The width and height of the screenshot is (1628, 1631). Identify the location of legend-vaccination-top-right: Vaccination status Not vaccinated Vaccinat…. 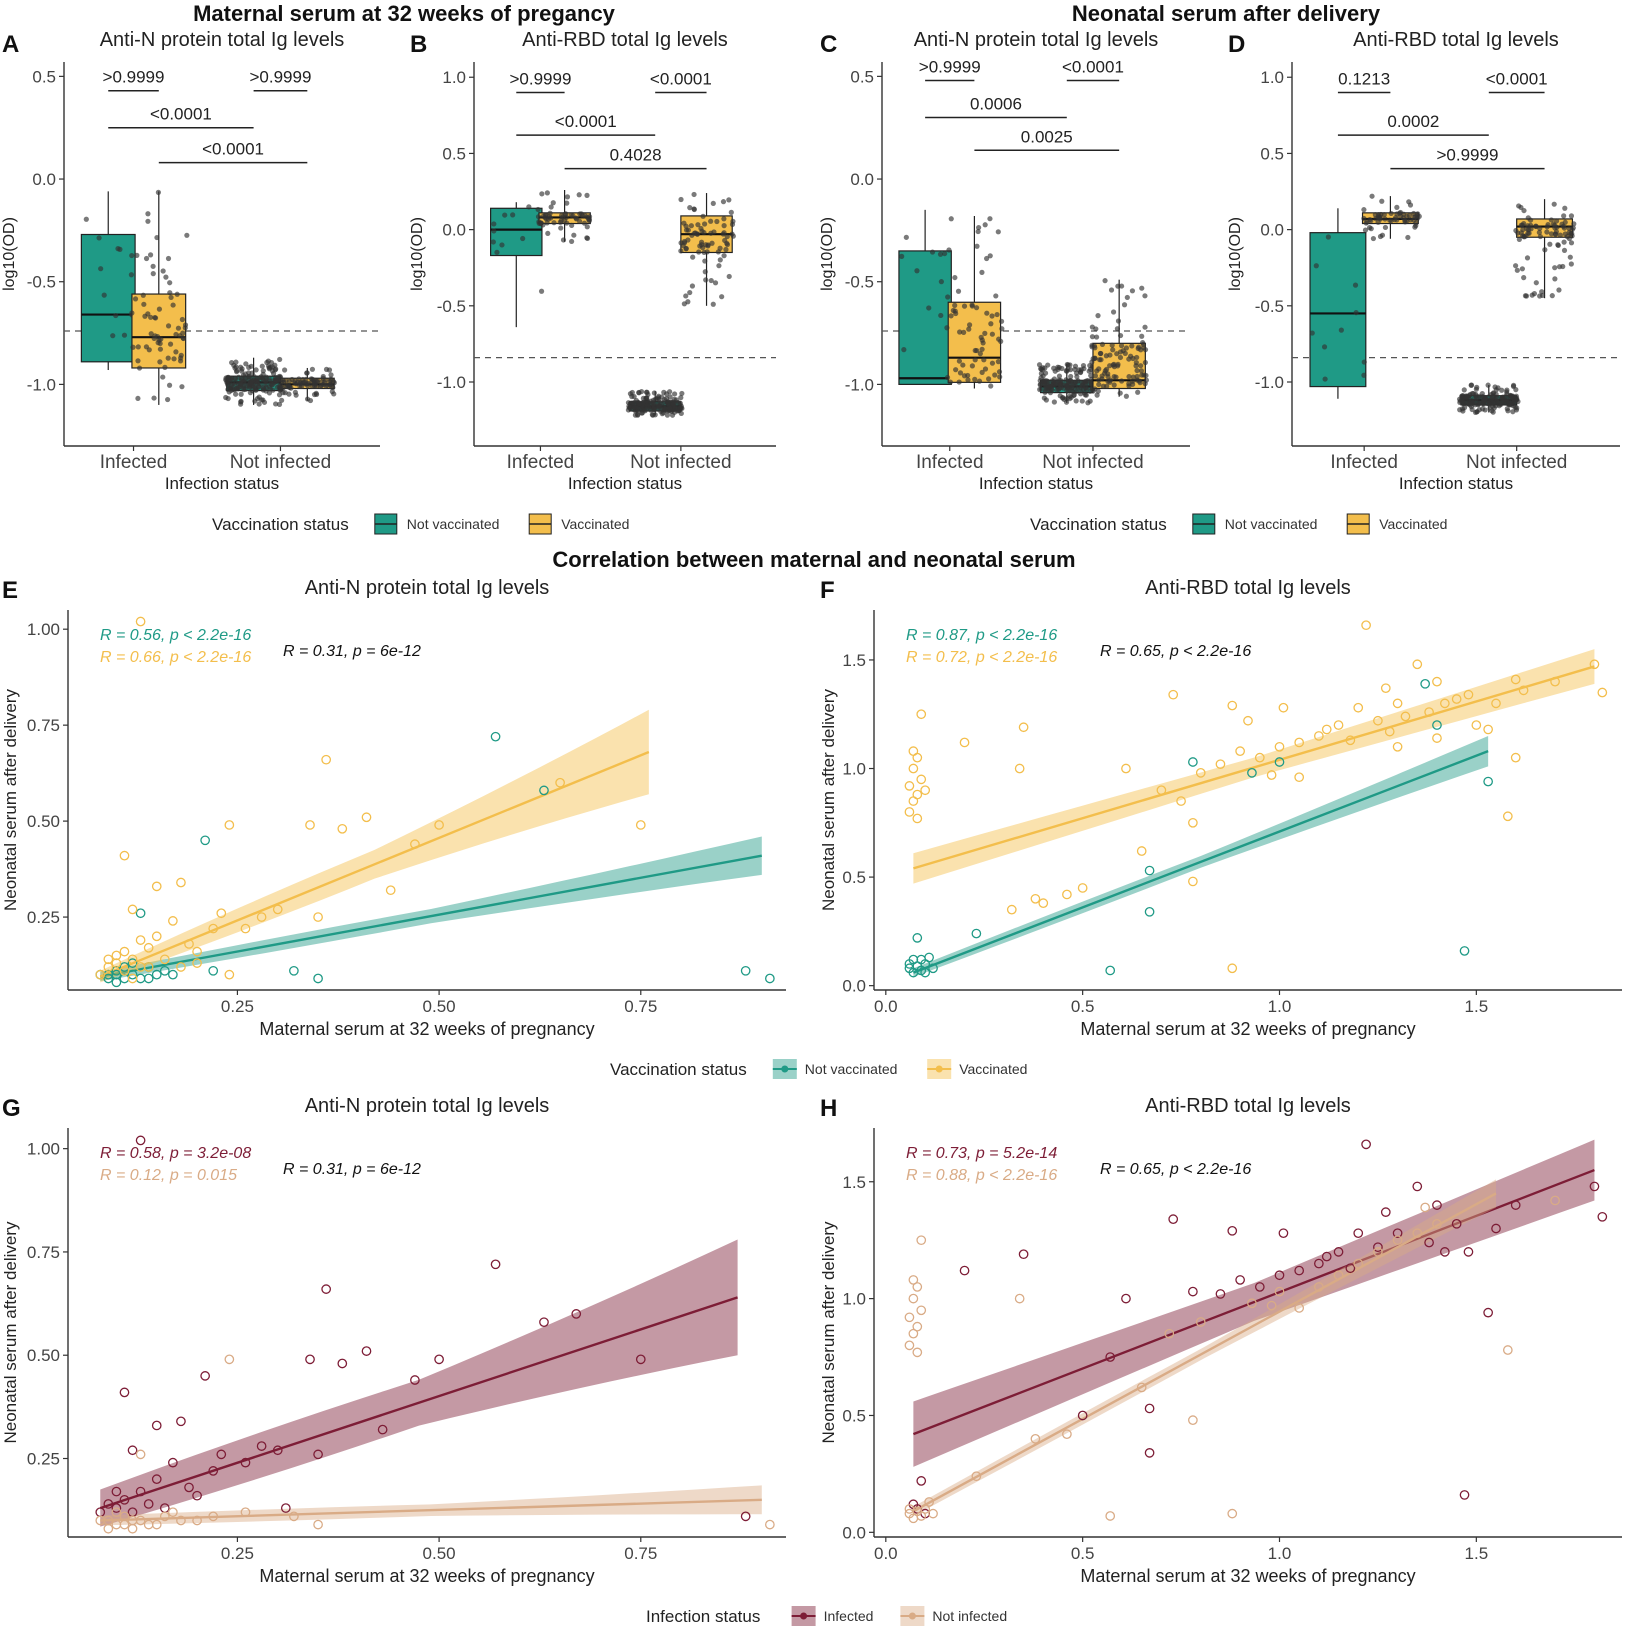
(1238, 524).